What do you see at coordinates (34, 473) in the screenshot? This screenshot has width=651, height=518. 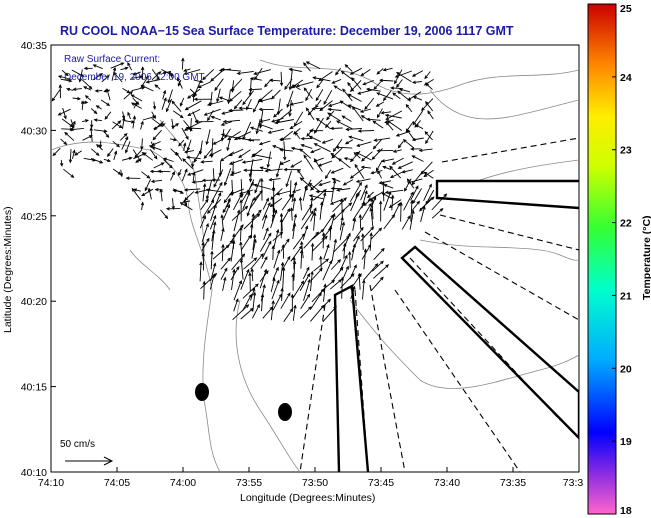 I see `y-tick-label: 40:10` at bounding box center [34, 473].